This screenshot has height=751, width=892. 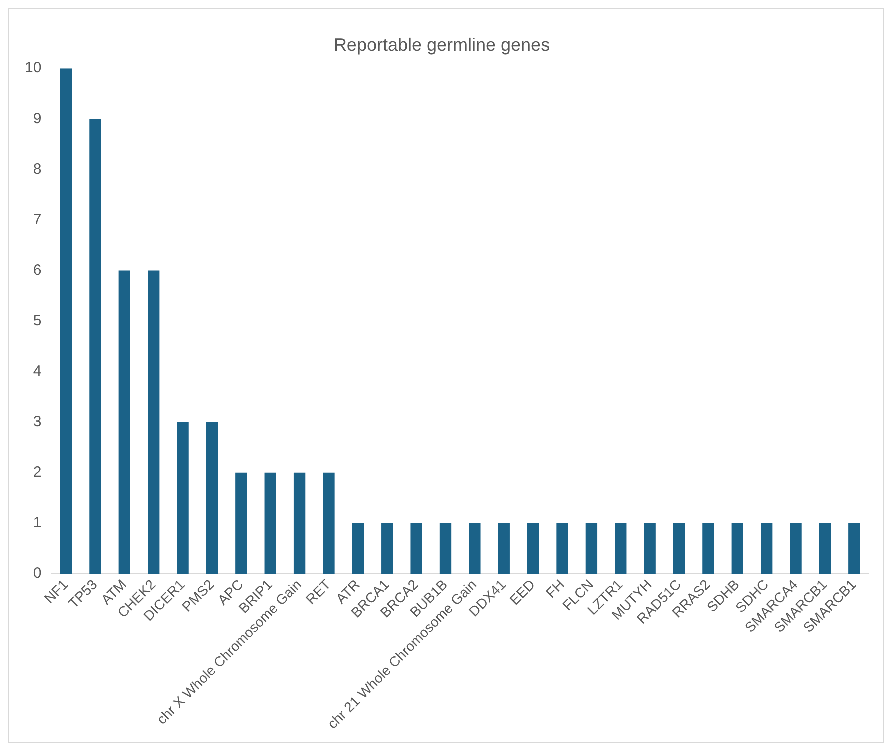 What do you see at coordinates (37, 119) in the screenshot?
I see `y-tick-label: 9` at bounding box center [37, 119].